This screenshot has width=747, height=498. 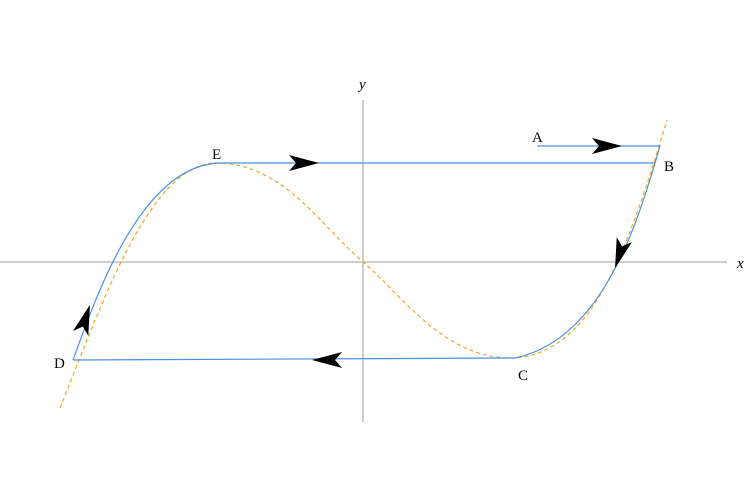 What do you see at coordinates (523, 376) in the screenshot?
I see `point-label-c: C` at bounding box center [523, 376].